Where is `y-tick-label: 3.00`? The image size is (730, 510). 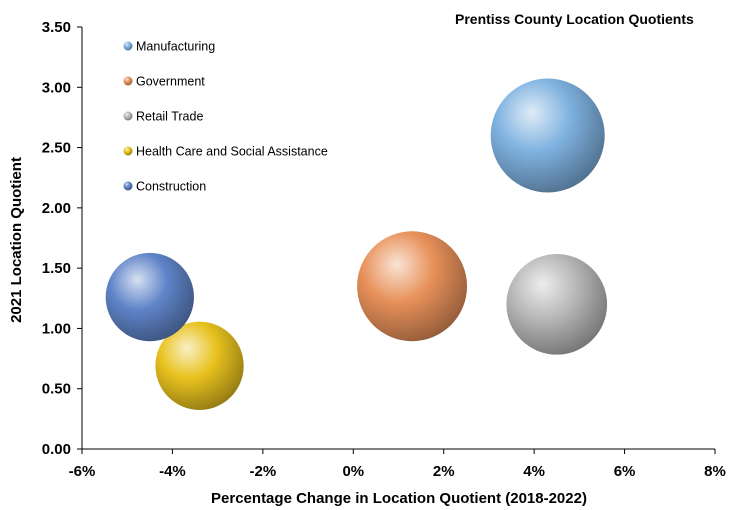
y-tick-label: 3.00 is located at coordinates (56, 87).